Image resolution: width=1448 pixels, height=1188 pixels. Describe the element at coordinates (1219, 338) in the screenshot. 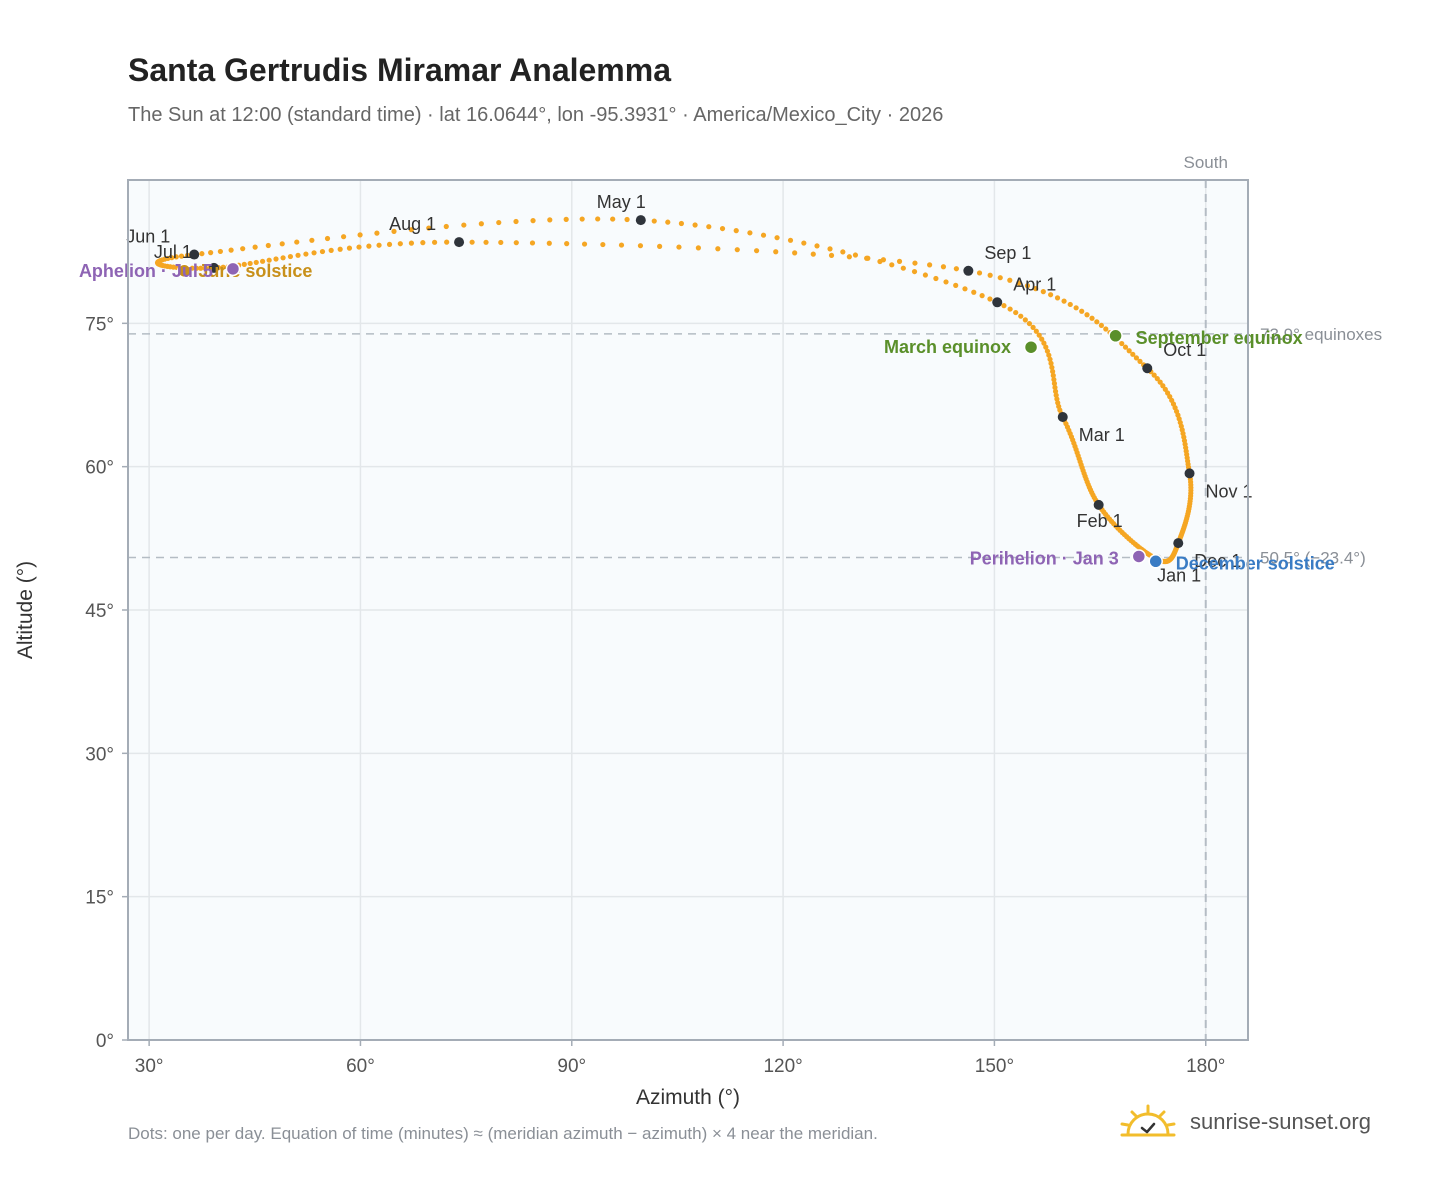

I see `event-label: September equinox` at that location.